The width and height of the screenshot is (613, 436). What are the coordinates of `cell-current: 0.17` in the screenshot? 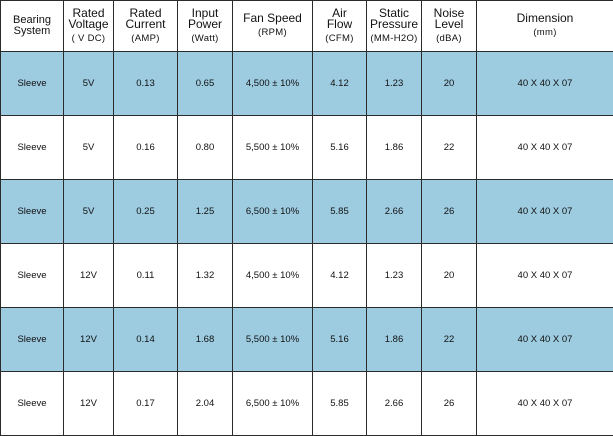 It's located at (146, 404).